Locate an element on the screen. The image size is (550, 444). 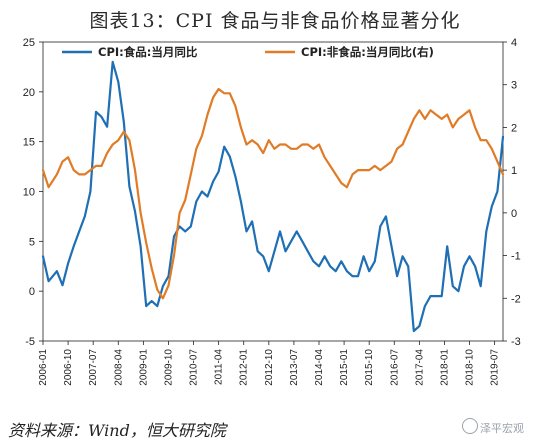
x-tick-label: 2015-10 is located at coordinates (369, 367).